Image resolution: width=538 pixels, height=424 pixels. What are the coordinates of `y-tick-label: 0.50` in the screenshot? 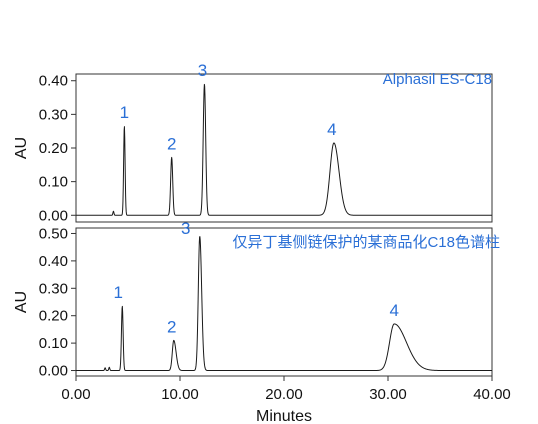 It's located at (53, 233).